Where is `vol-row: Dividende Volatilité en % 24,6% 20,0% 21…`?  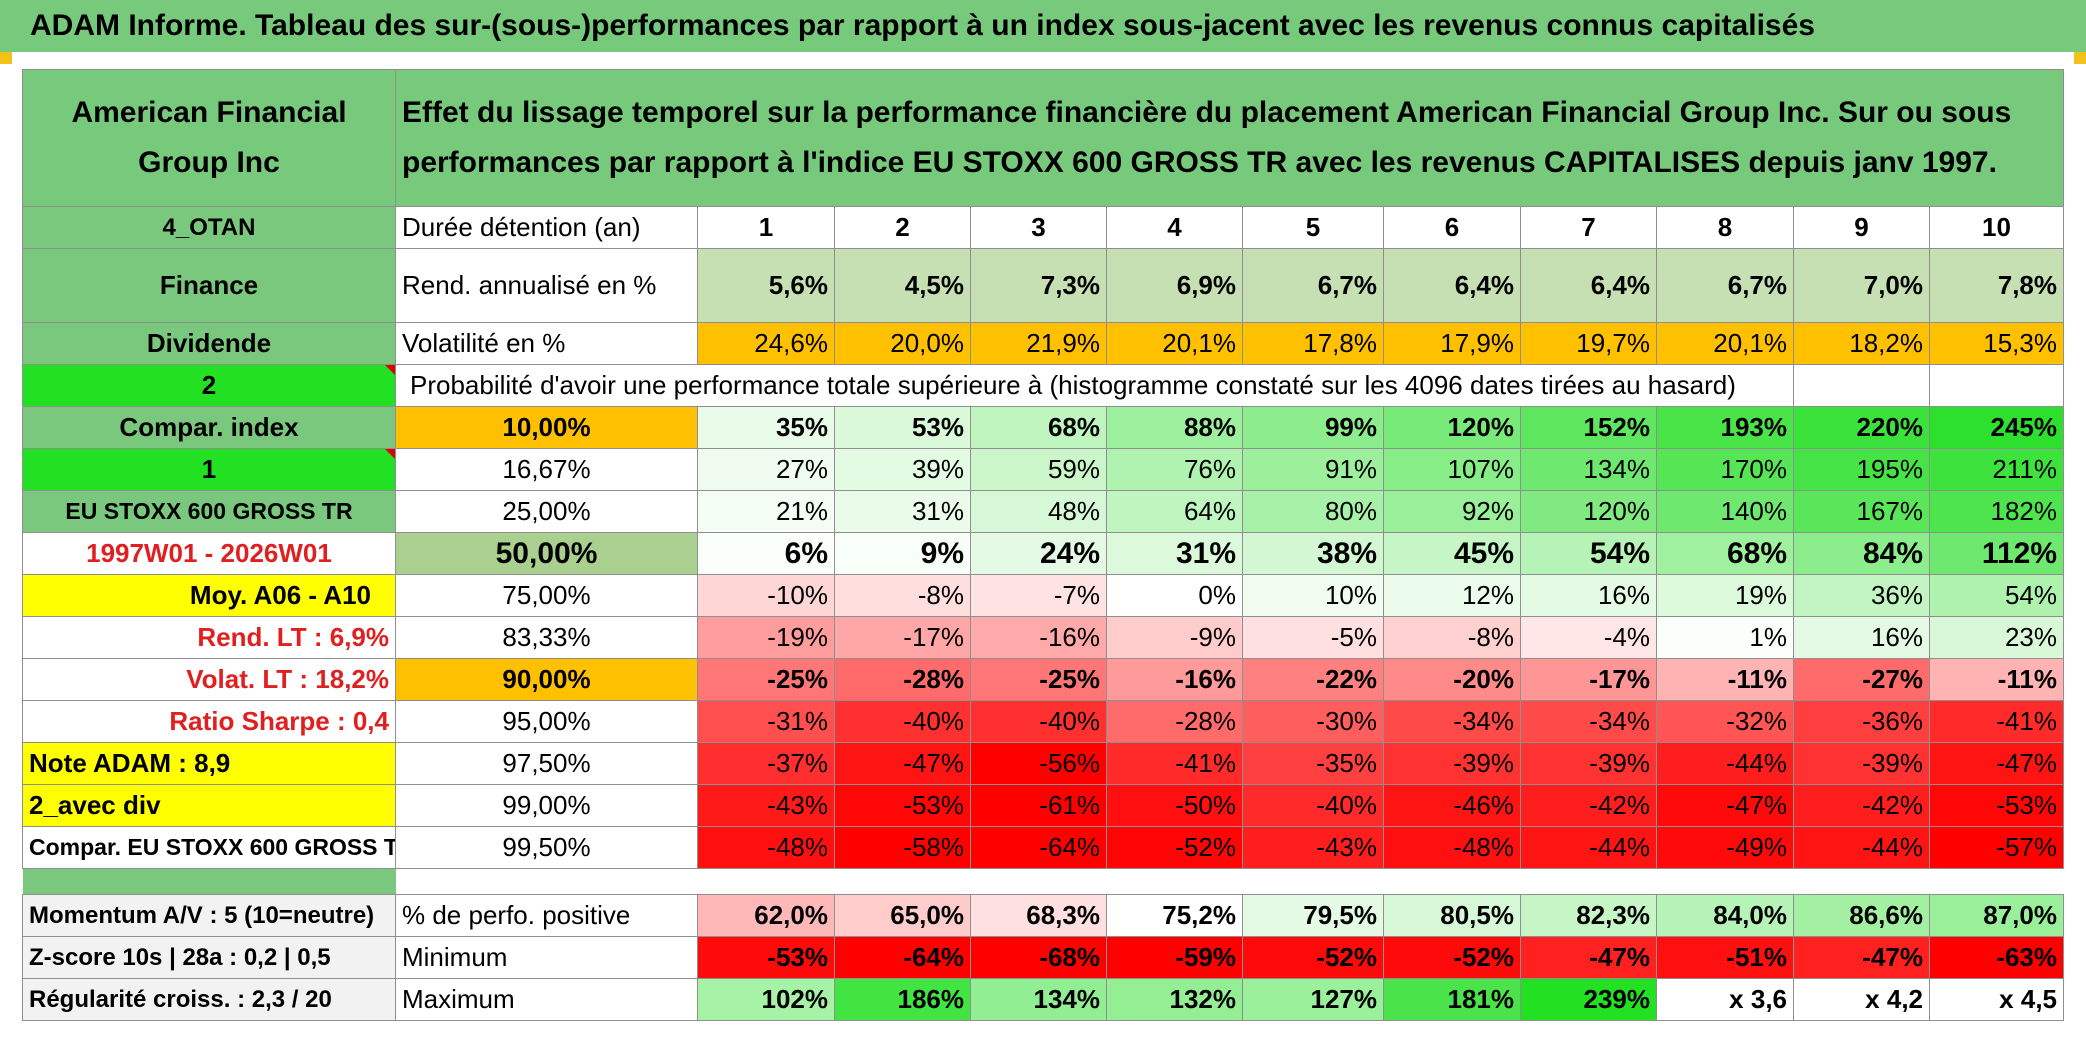
vol-row: Dividende Volatilité en % 24,6% 20,0% 21… is located at coordinates (1043, 343).